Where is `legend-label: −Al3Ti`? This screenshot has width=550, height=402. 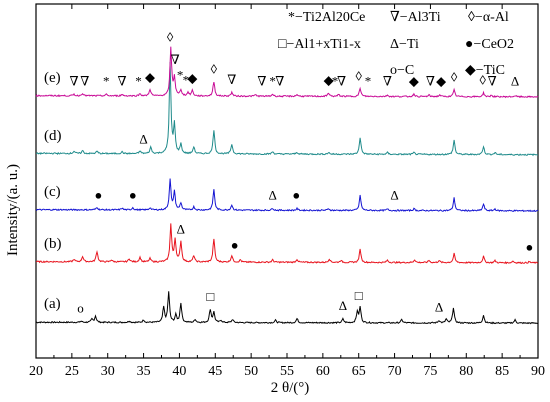 legend-label: −Al3Ti is located at coordinates (420, 17).